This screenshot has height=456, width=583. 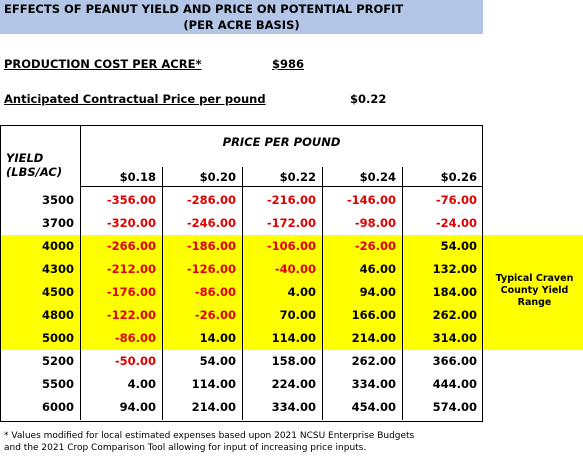 What do you see at coordinates (534, 290) in the screenshot?
I see `highlight-note: Typical Craven County Yield Range` at bounding box center [534, 290].